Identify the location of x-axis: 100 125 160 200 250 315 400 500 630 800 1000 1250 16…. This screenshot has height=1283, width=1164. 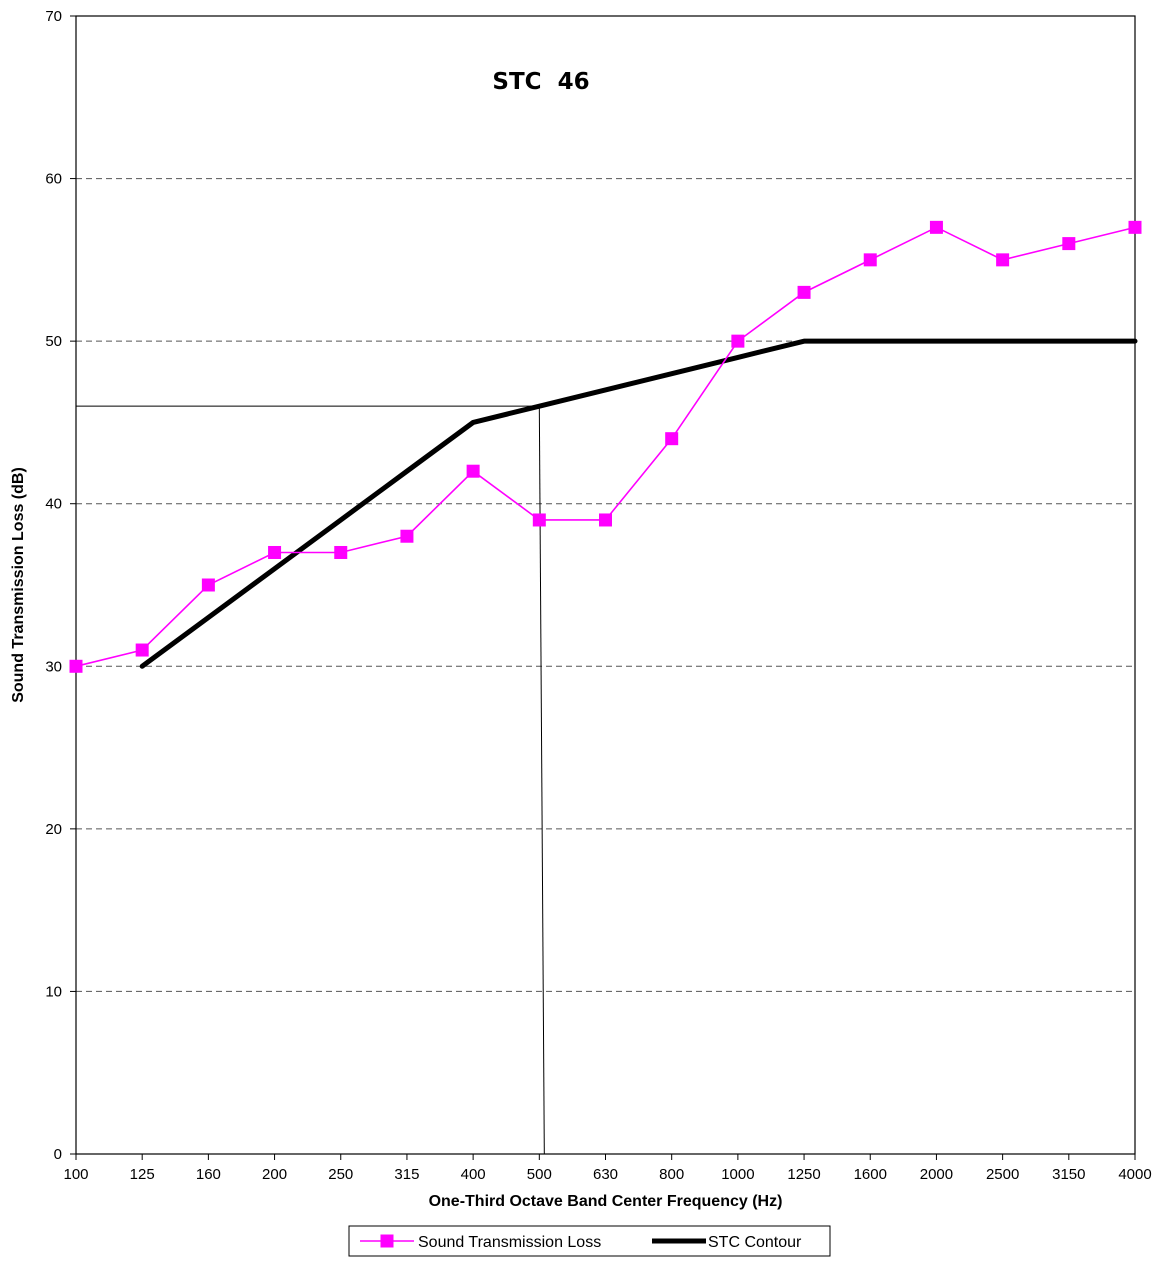
(607, 1168).